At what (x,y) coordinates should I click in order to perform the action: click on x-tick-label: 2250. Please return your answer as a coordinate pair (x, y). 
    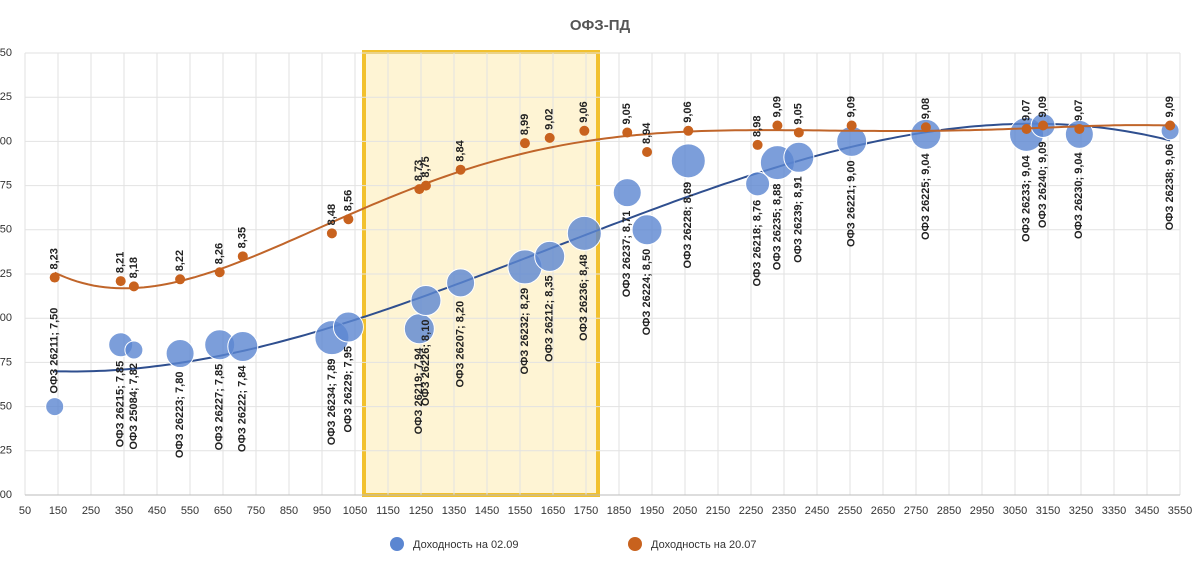
    Looking at the image, I should click on (751, 511).